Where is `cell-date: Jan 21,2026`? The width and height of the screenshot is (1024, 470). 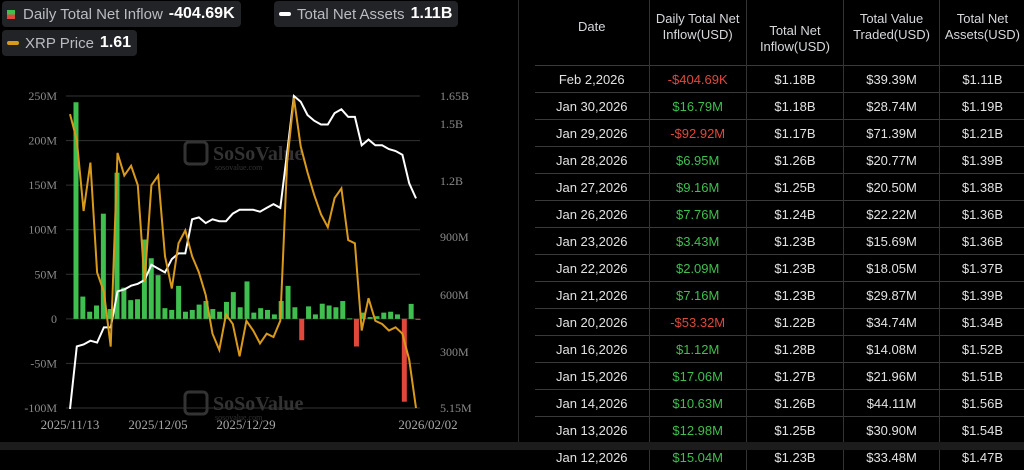
cell-date: Jan 21,2026 is located at coordinates (592, 295).